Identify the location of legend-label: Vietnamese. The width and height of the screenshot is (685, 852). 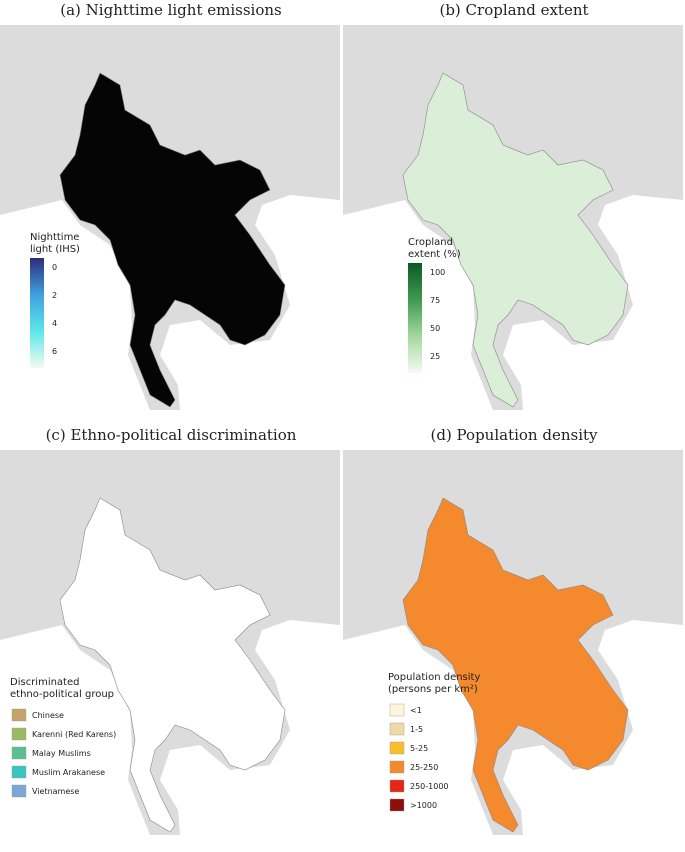
(55, 791).